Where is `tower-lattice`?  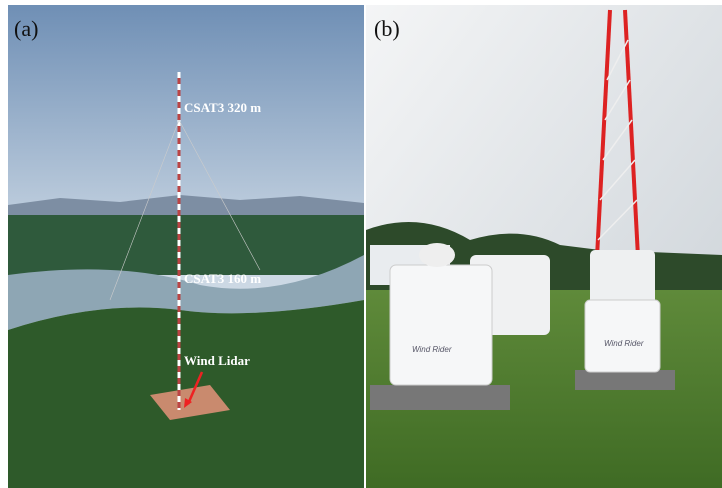 tower-lattice is located at coordinates (617, 140).